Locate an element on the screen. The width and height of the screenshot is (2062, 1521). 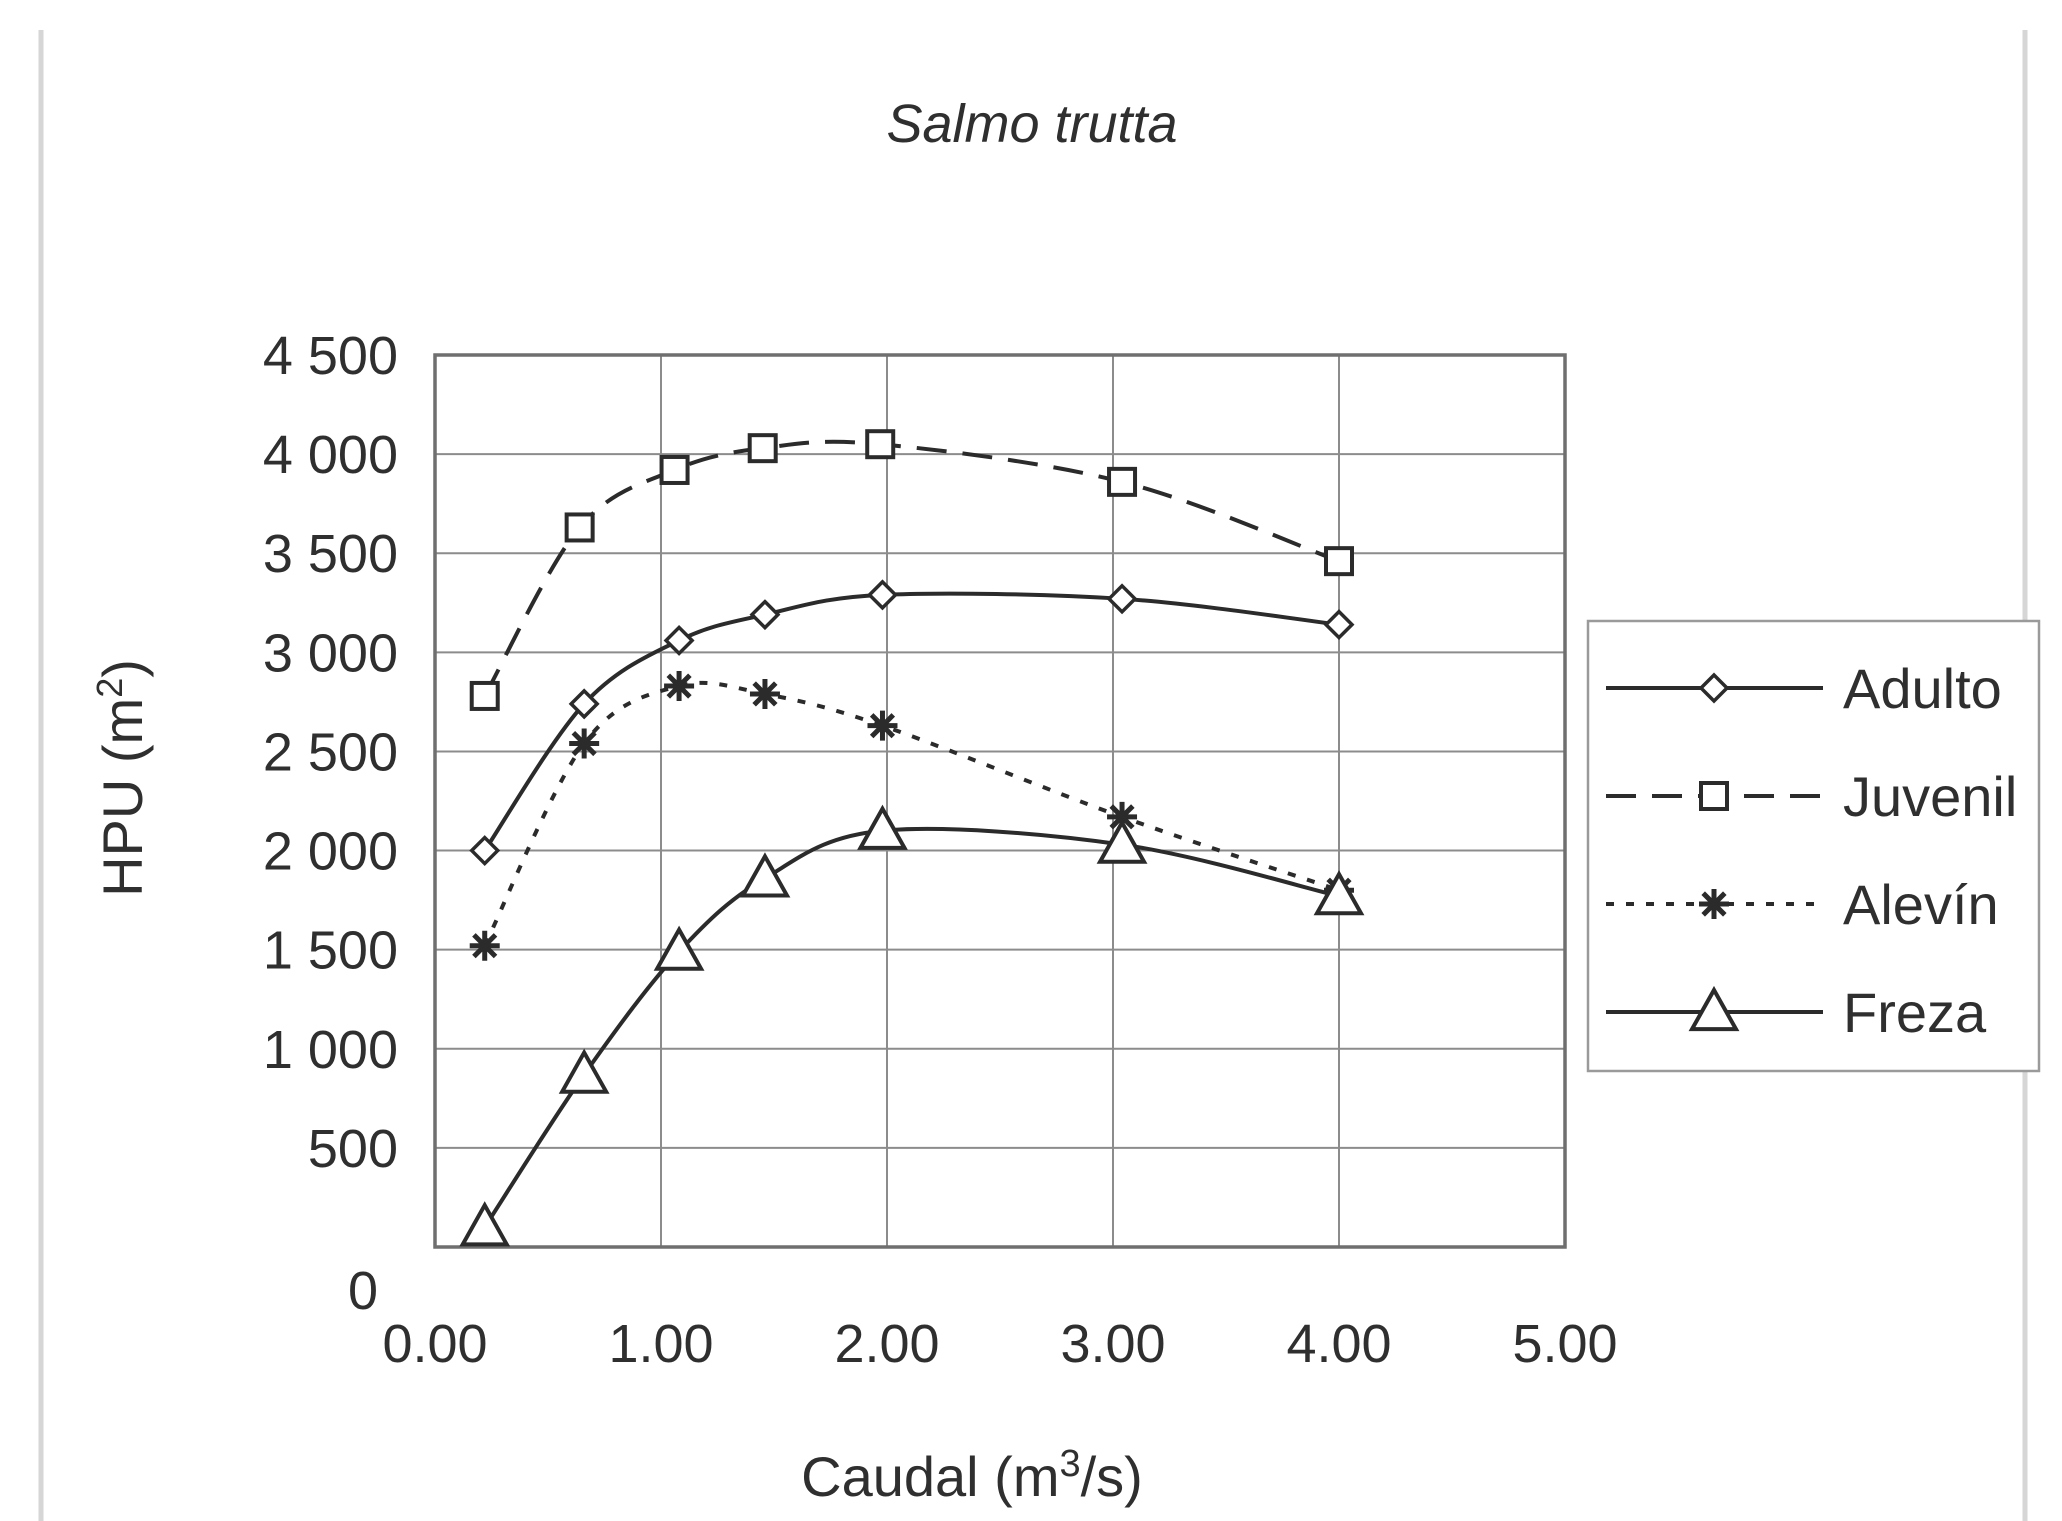
y-axis-title: HPU (m2) is located at coordinates (121, 778).